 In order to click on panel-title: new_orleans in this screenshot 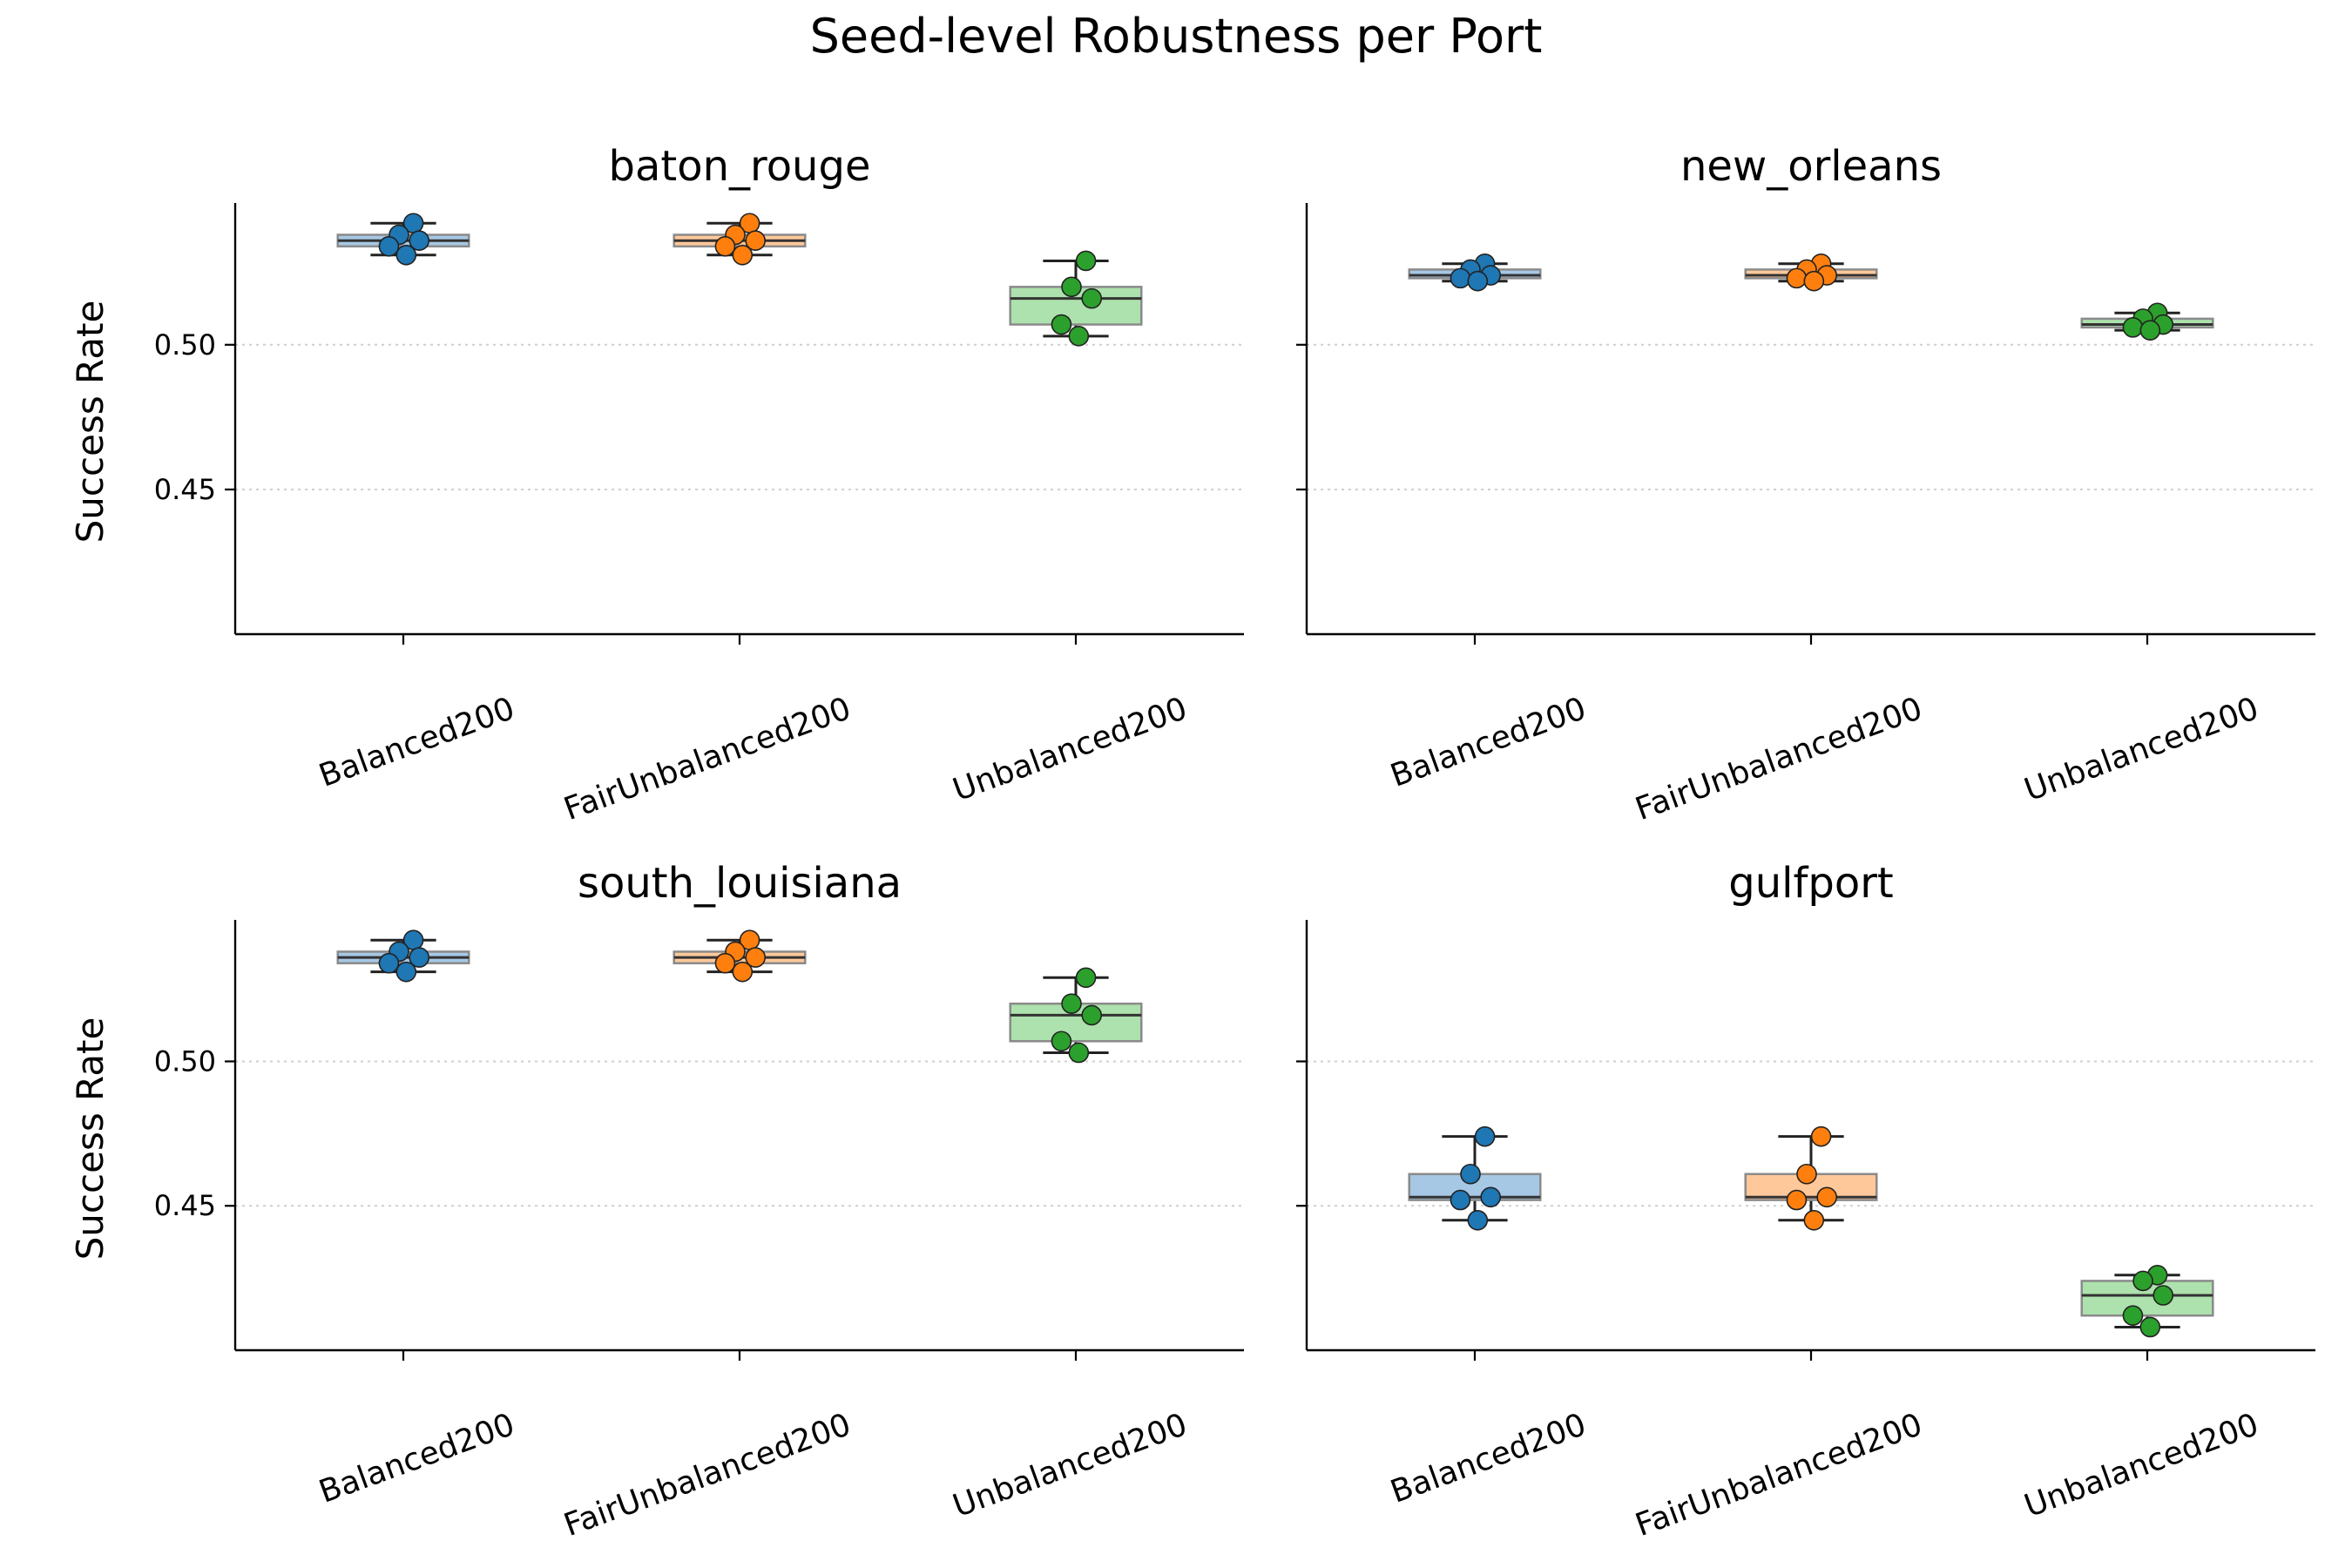, I will do `click(1811, 166)`.